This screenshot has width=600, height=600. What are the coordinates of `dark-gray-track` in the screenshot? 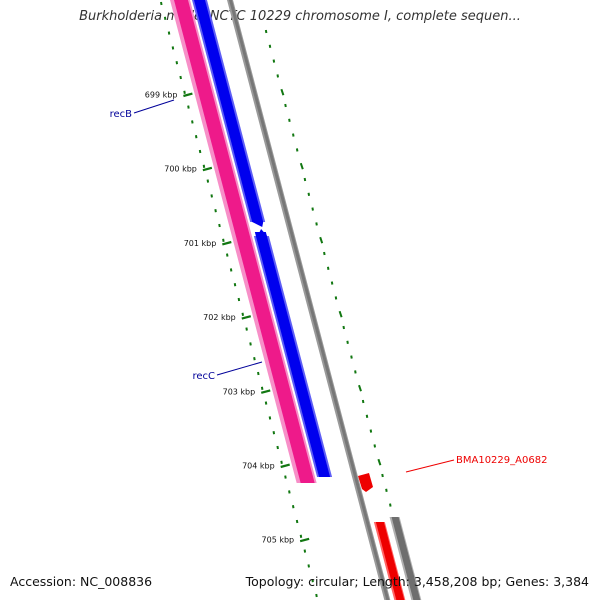 It's located at (406, 558).